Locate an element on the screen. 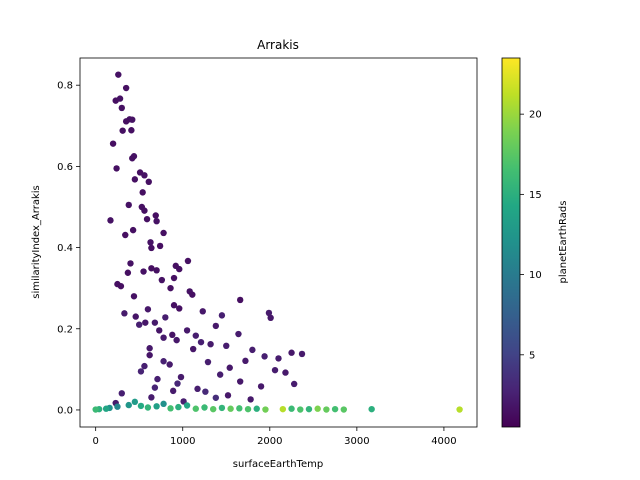 This screenshot has height=480, width=640. x-tick-label: 2000 is located at coordinates (269, 441).